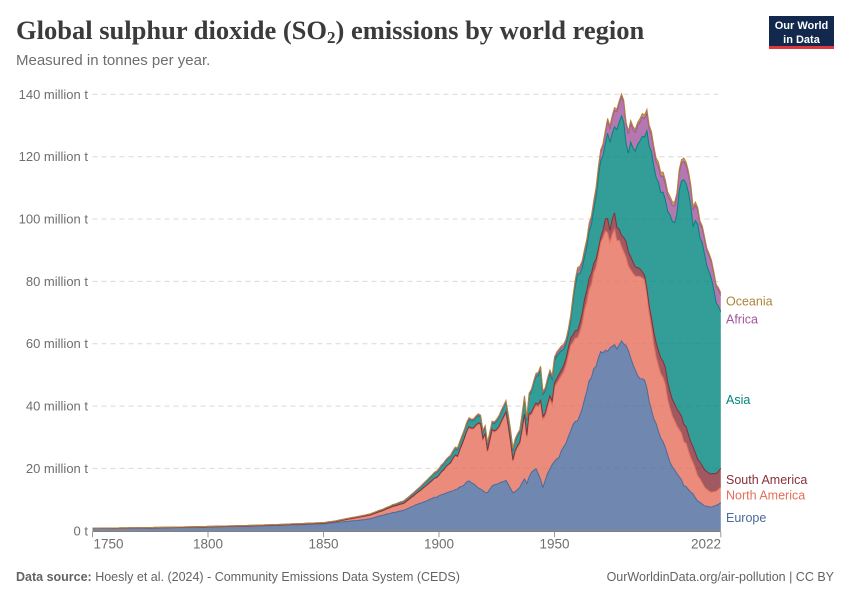 This screenshot has width=850, height=600. I want to click on svg-text: North America, so click(765, 495).